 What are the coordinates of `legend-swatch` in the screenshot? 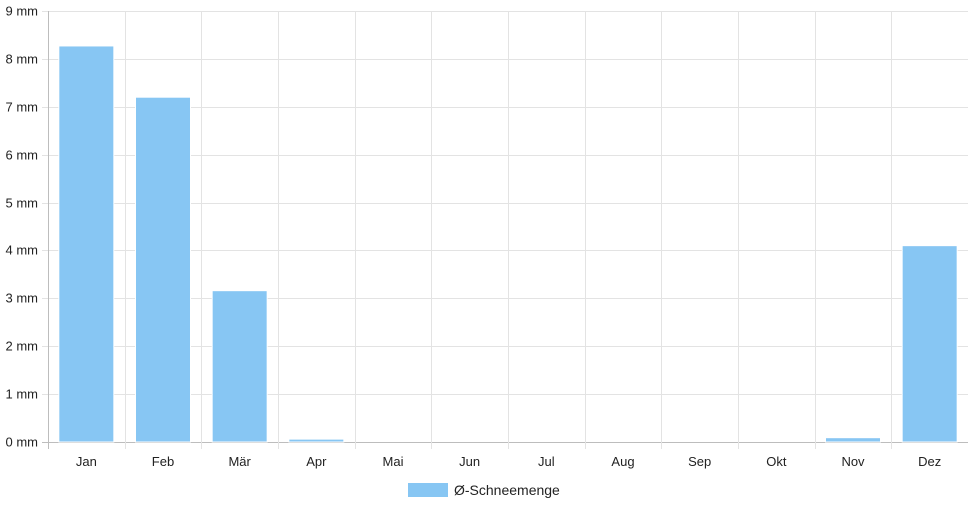 It's located at (428, 490).